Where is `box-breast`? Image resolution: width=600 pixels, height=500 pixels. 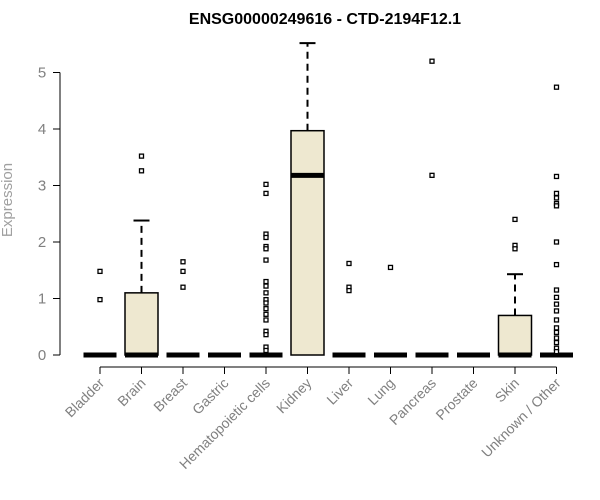
box-breast is located at coordinates (183, 308).